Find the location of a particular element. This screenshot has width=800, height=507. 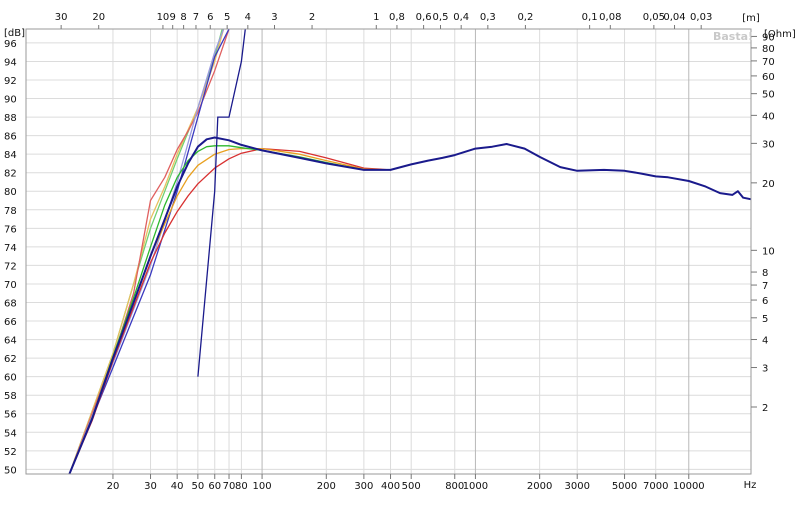

ohm-tick-label: 50 is located at coordinates (768, 95).